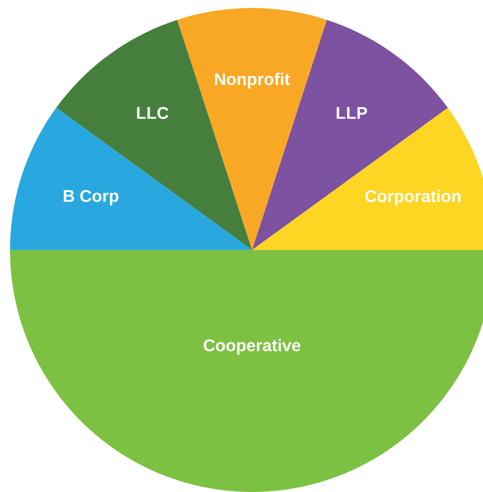 This screenshot has height=492, width=483. I want to click on slice-label: B Corp, so click(91, 198).